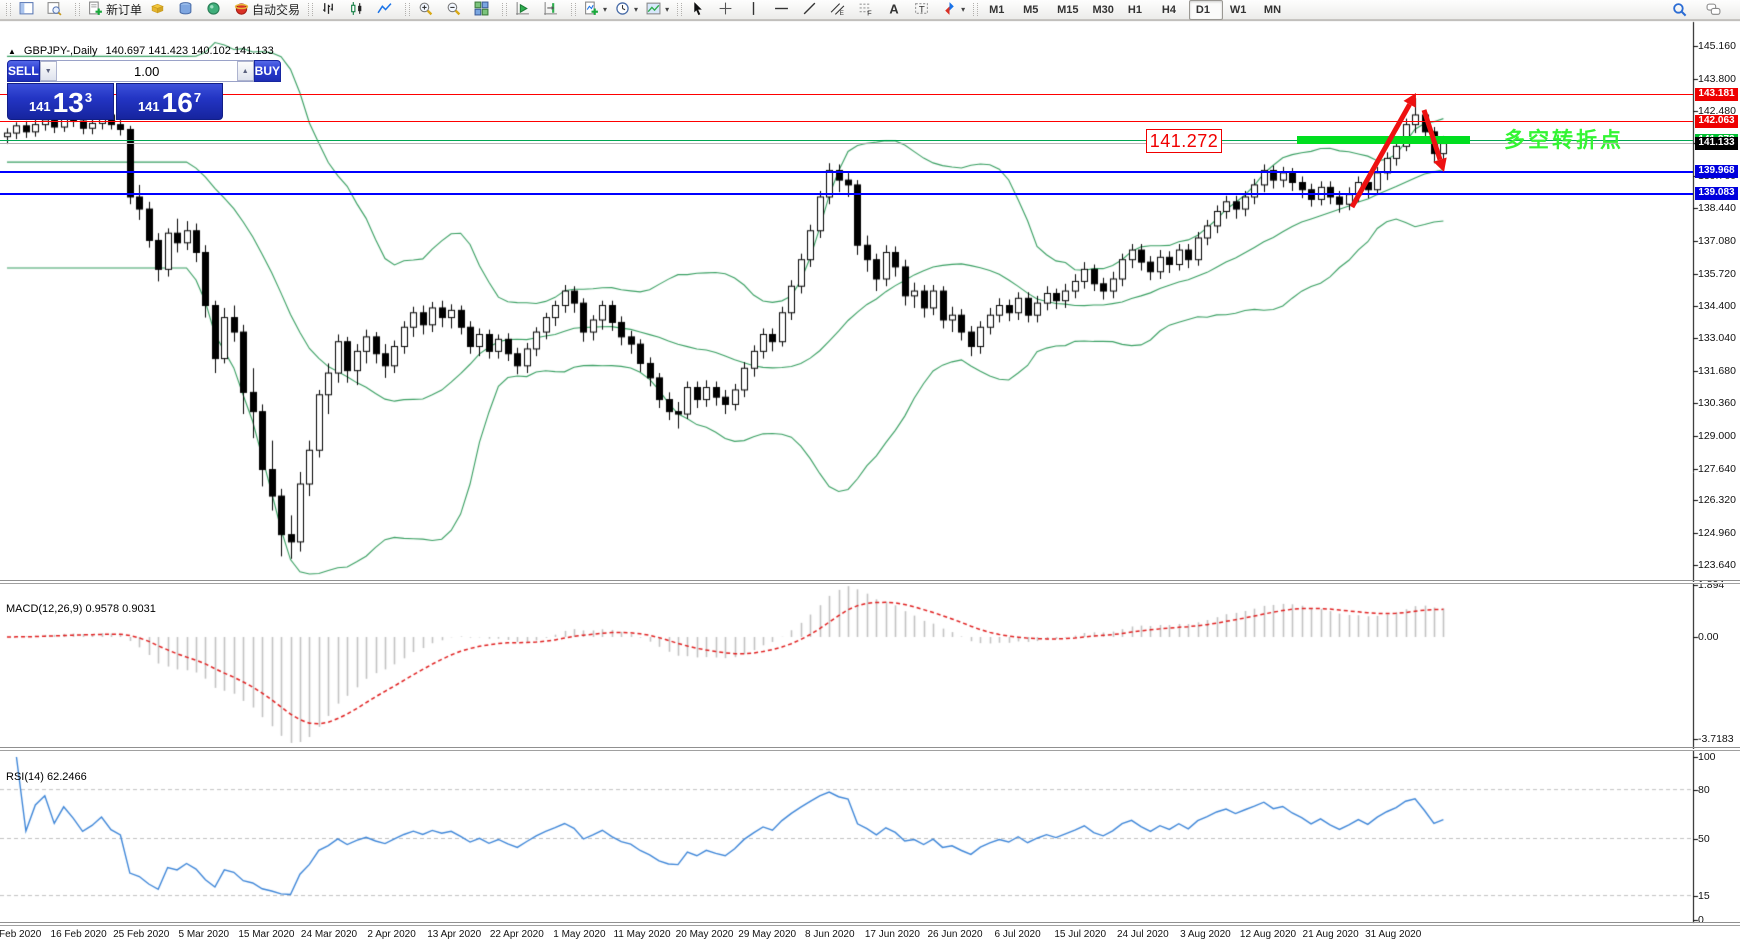  What do you see at coordinates (1031, 9) in the screenshot?
I see `timeframe-m5-button: M5` at bounding box center [1031, 9].